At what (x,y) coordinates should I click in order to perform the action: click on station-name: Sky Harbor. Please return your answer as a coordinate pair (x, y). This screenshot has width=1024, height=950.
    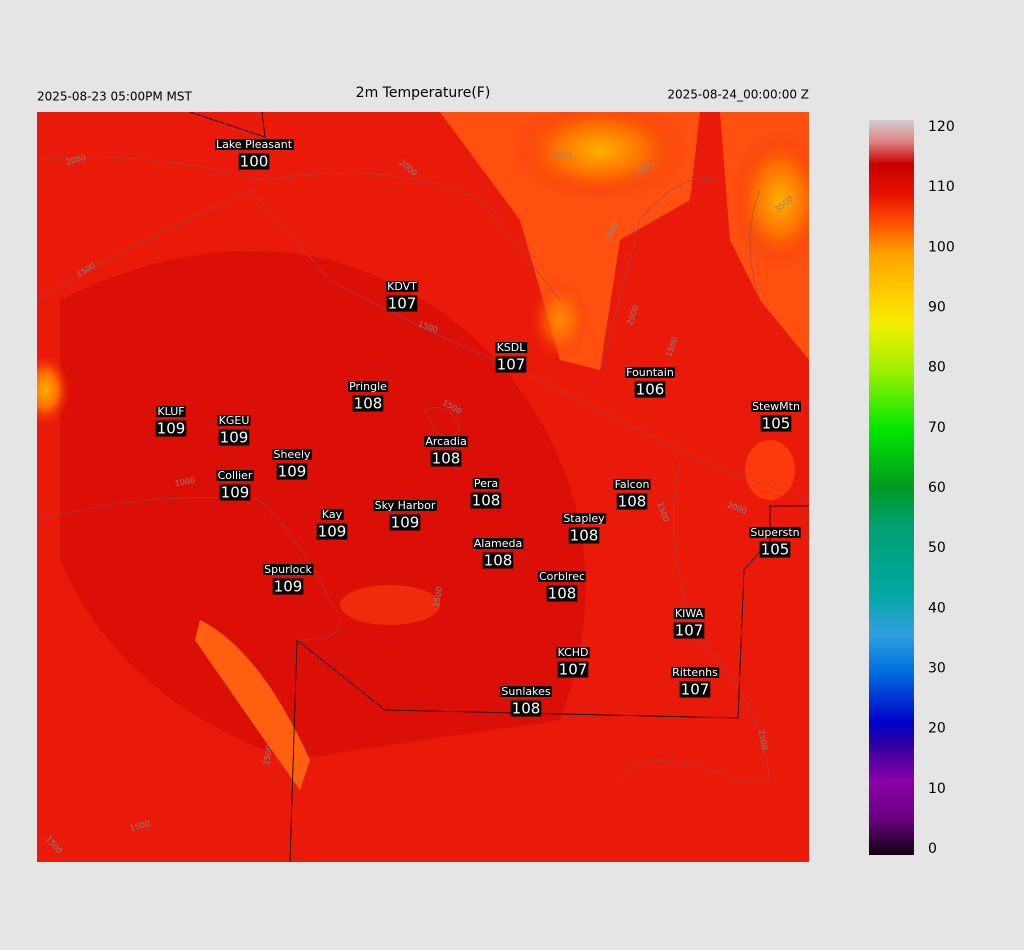
    Looking at the image, I should click on (405, 505).